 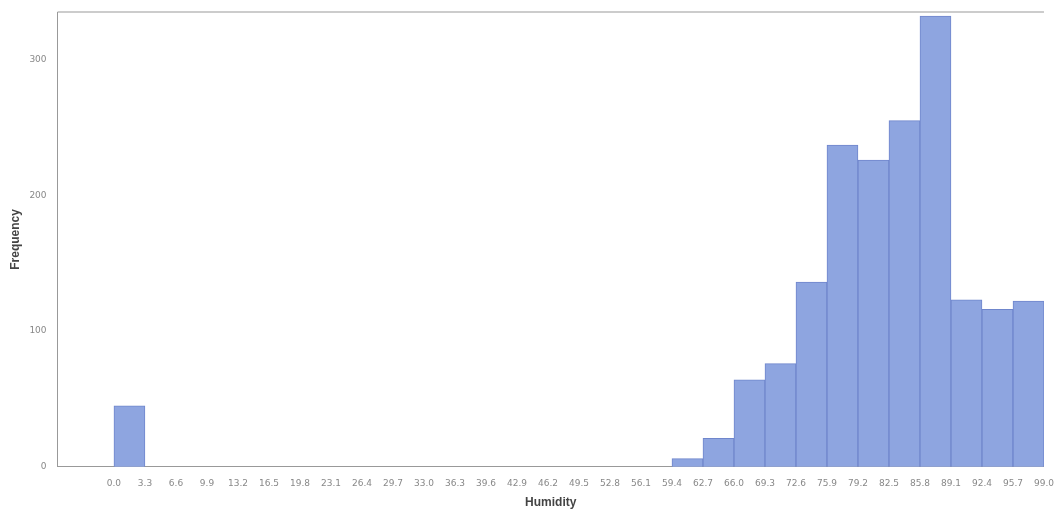 What do you see at coordinates (43, 466) in the screenshot?
I see `y-tick-label: 0` at bounding box center [43, 466].